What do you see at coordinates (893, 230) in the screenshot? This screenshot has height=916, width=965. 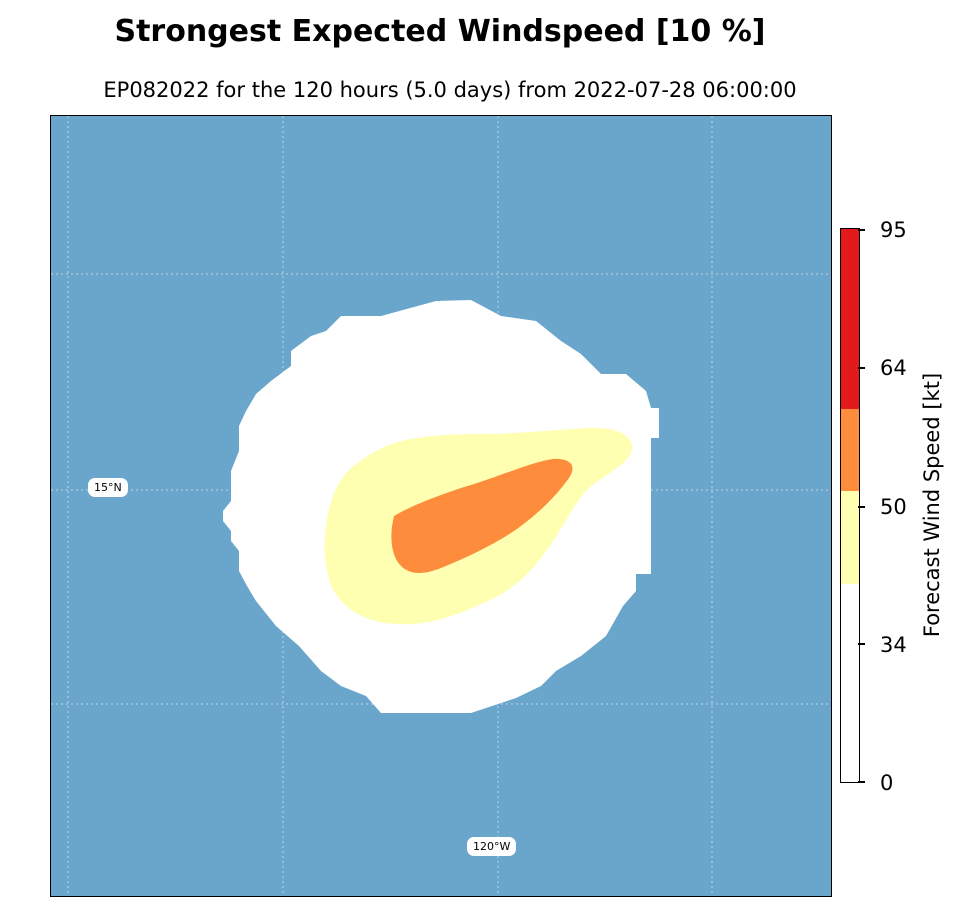 I see `colorbar-tick-label: 95` at bounding box center [893, 230].